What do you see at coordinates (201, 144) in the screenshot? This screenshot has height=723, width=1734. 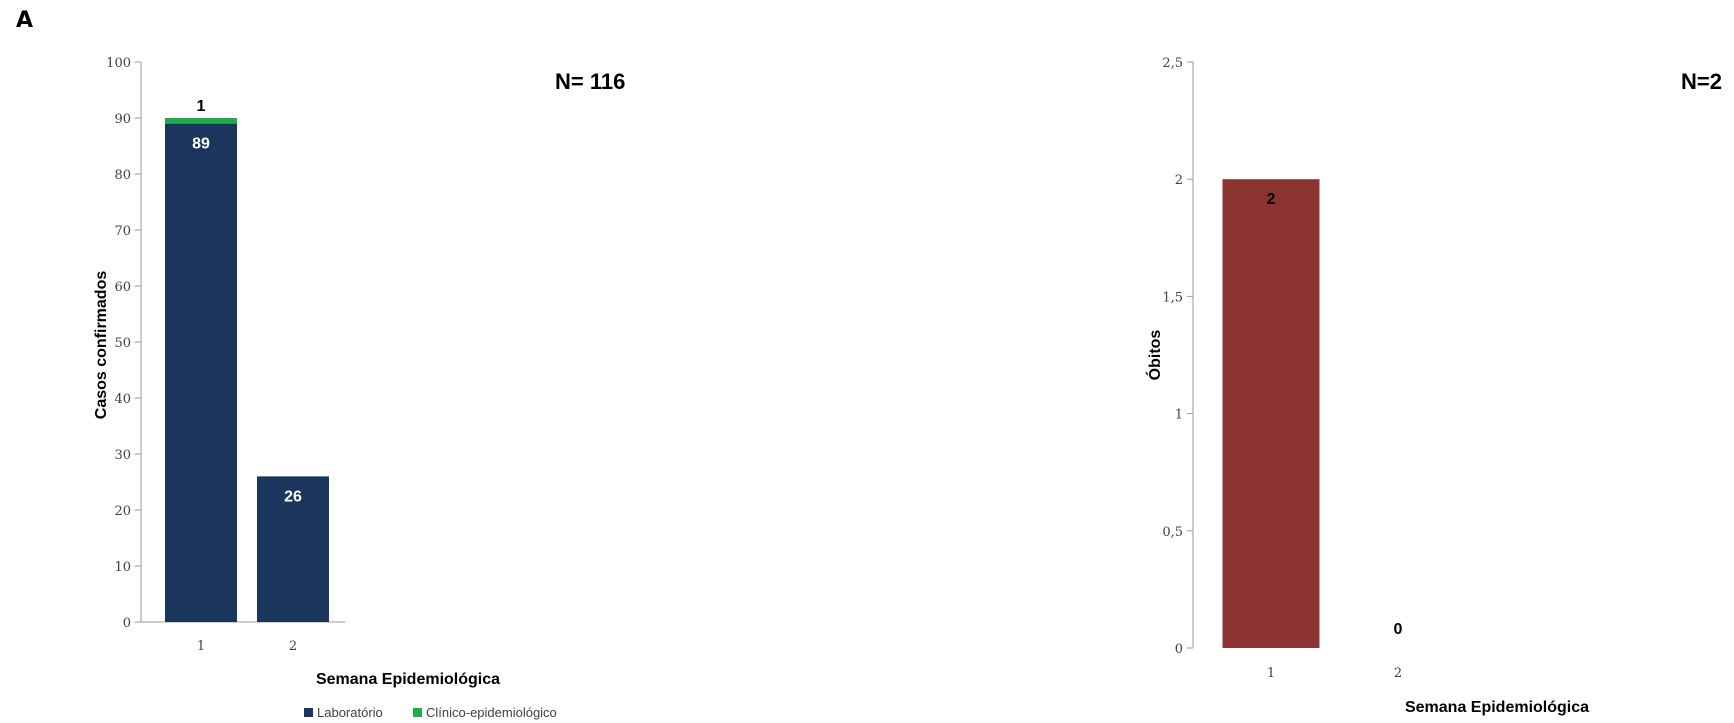 I see `left-data-label: 89` at bounding box center [201, 144].